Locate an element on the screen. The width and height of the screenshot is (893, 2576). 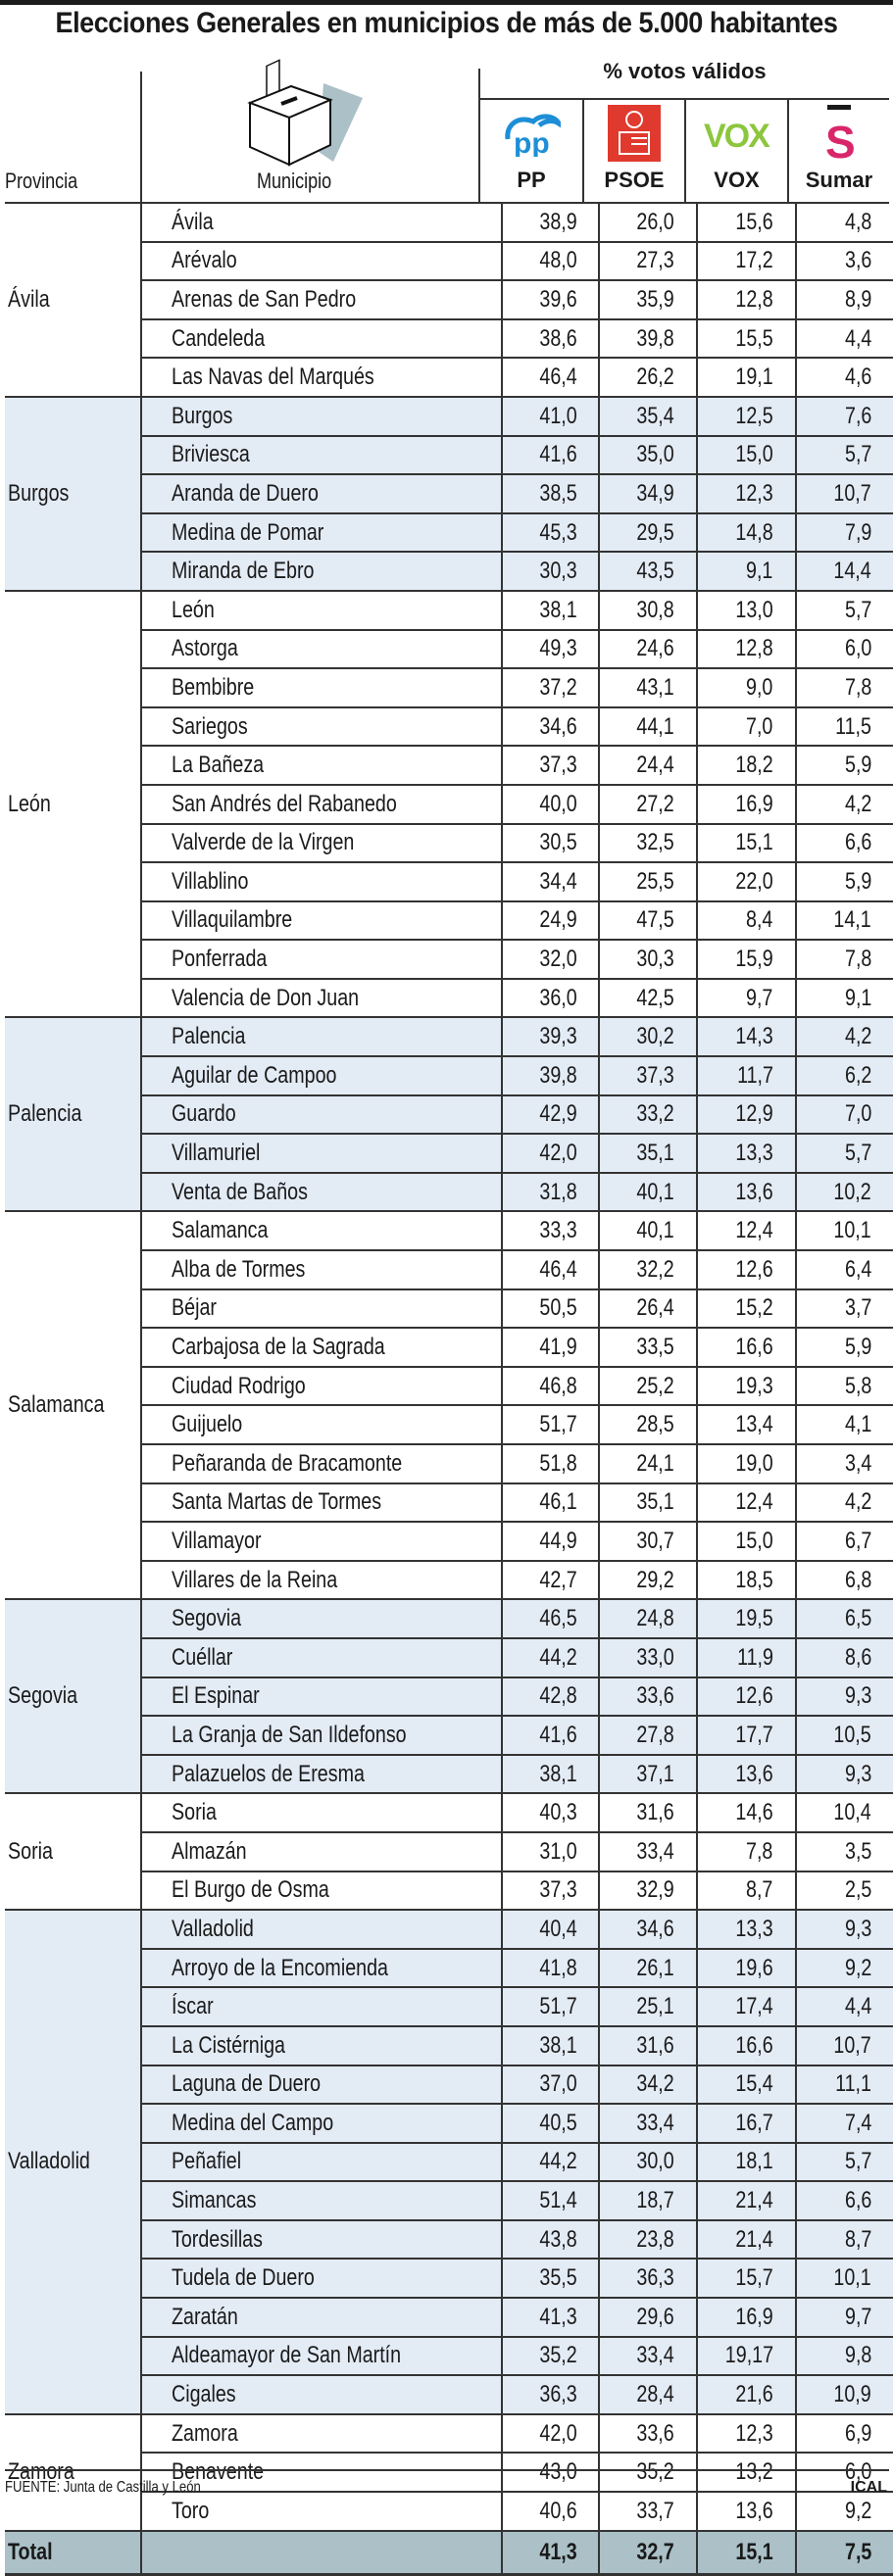
vox-value-cell: 16,9 is located at coordinates (746, 804).